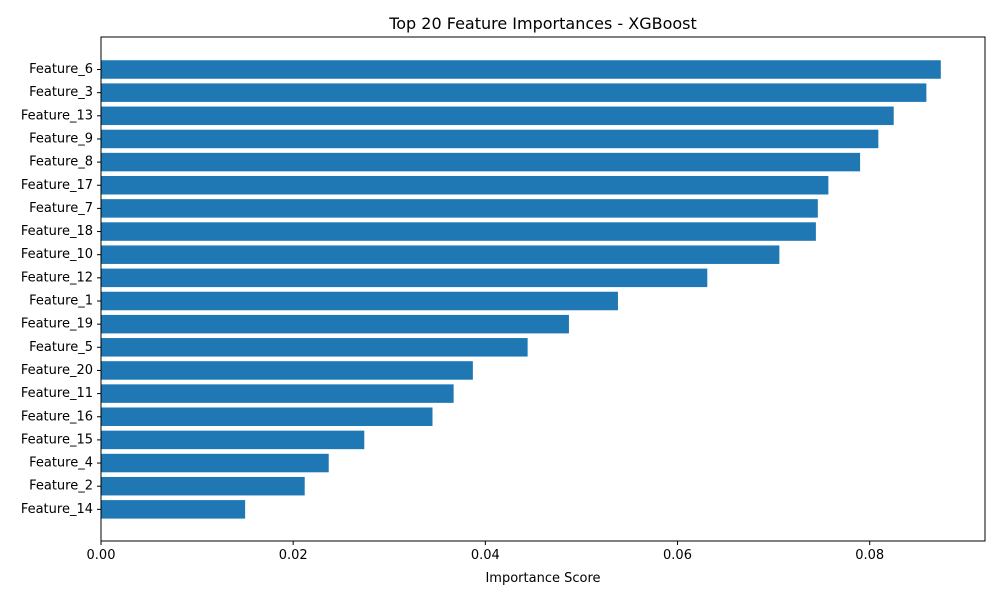 The width and height of the screenshot is (1000, 604). I want to click on x-tick-label: 0.00, so click(101, 555).